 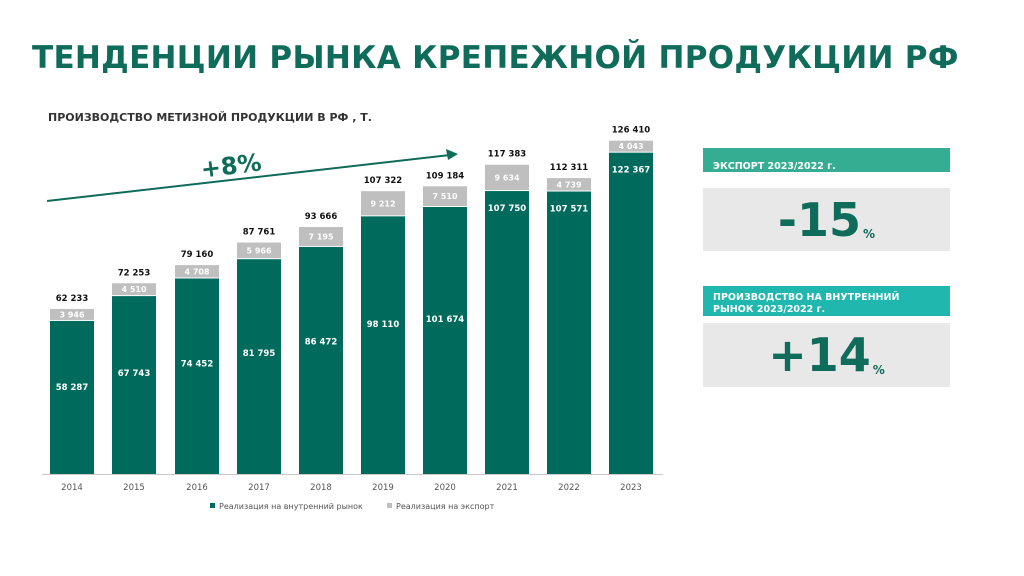 I want to click on legend-label-domestic: Реализация на внутренний рынок, so click(x=291, y=506).